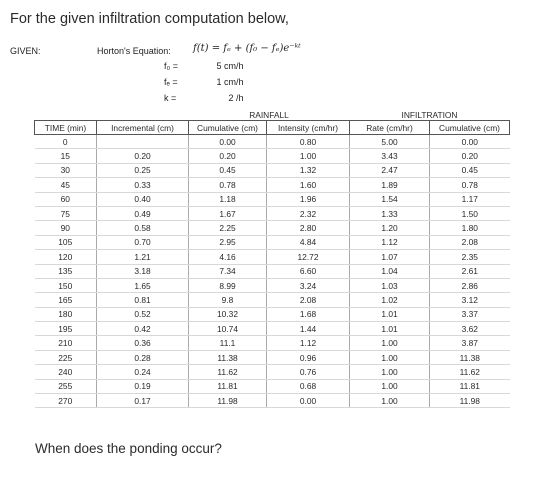 Image resolution: width=557 pixels, height=482 pixels. Describe the element at coordinates (389, 271) in the screenshot. I see `table-cell: 1.04` at that location.